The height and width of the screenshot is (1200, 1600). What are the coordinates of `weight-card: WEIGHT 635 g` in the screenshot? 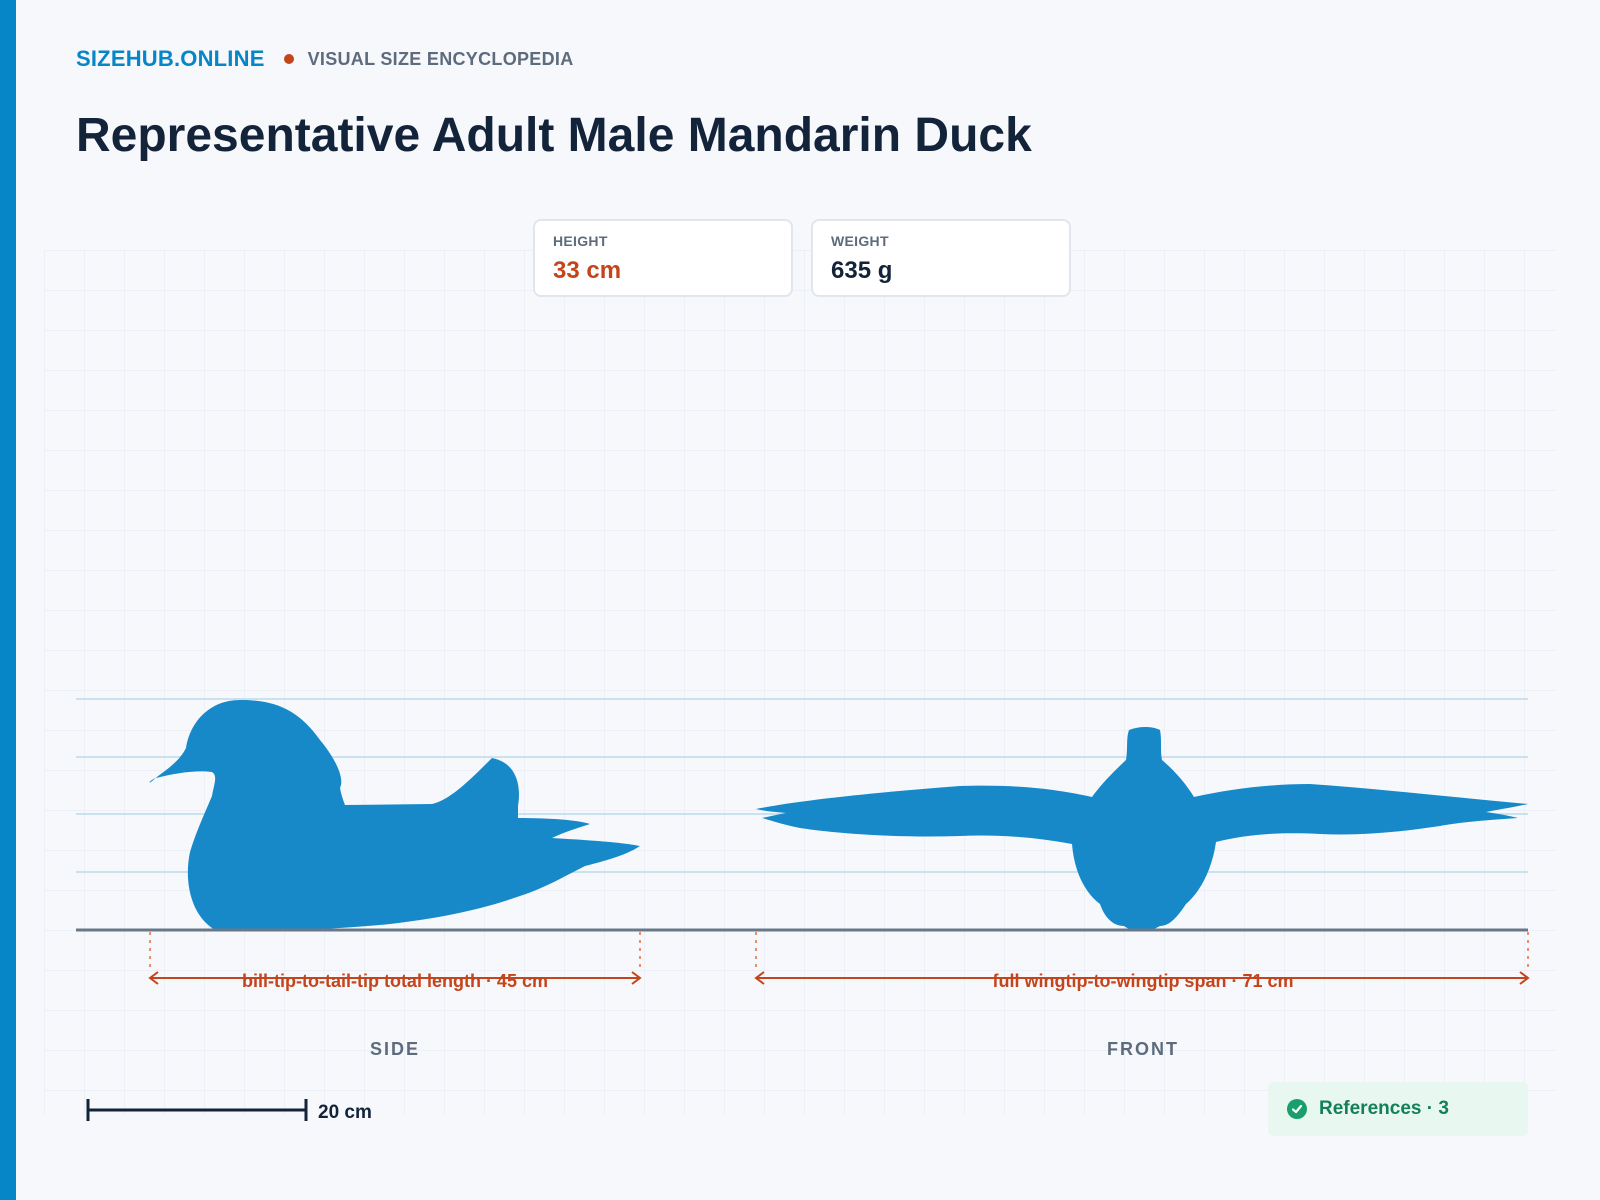 It's located at (941, 258).